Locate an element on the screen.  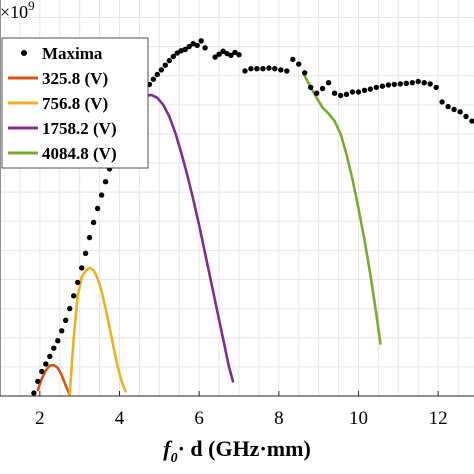
x-tick-label: 6 is located at coordinates (199, 418).